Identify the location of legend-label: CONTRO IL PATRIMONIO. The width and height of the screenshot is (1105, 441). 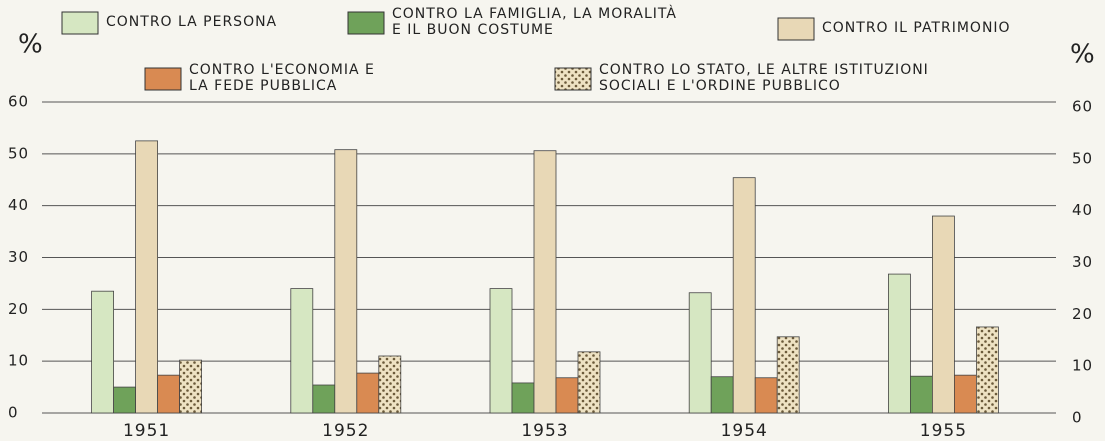
(916, 28).